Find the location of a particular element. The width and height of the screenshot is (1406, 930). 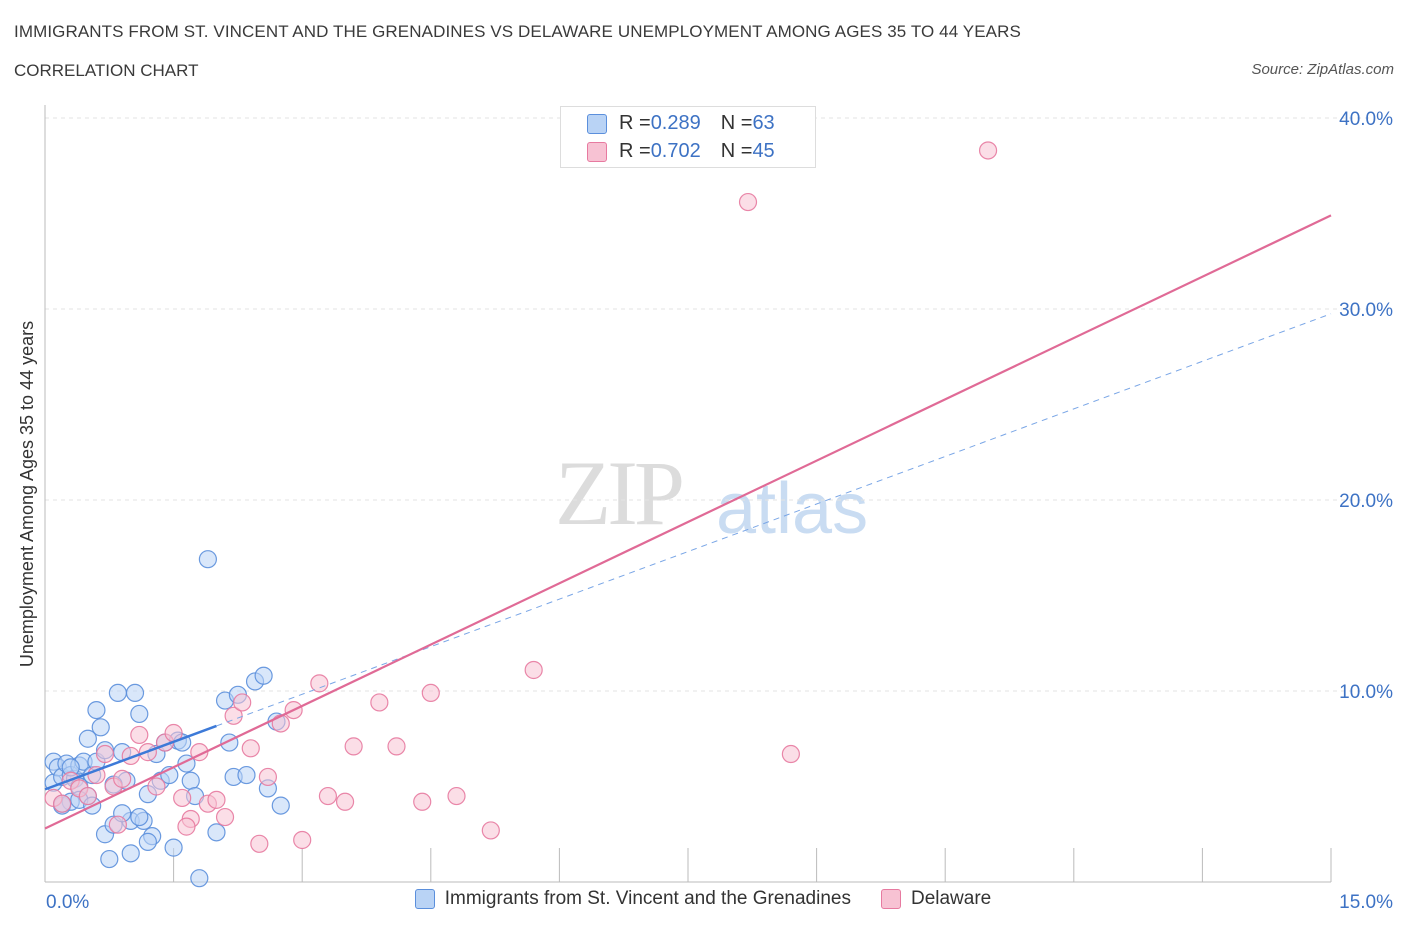

legend-swatch-pink is located at coordinates (890, 899).